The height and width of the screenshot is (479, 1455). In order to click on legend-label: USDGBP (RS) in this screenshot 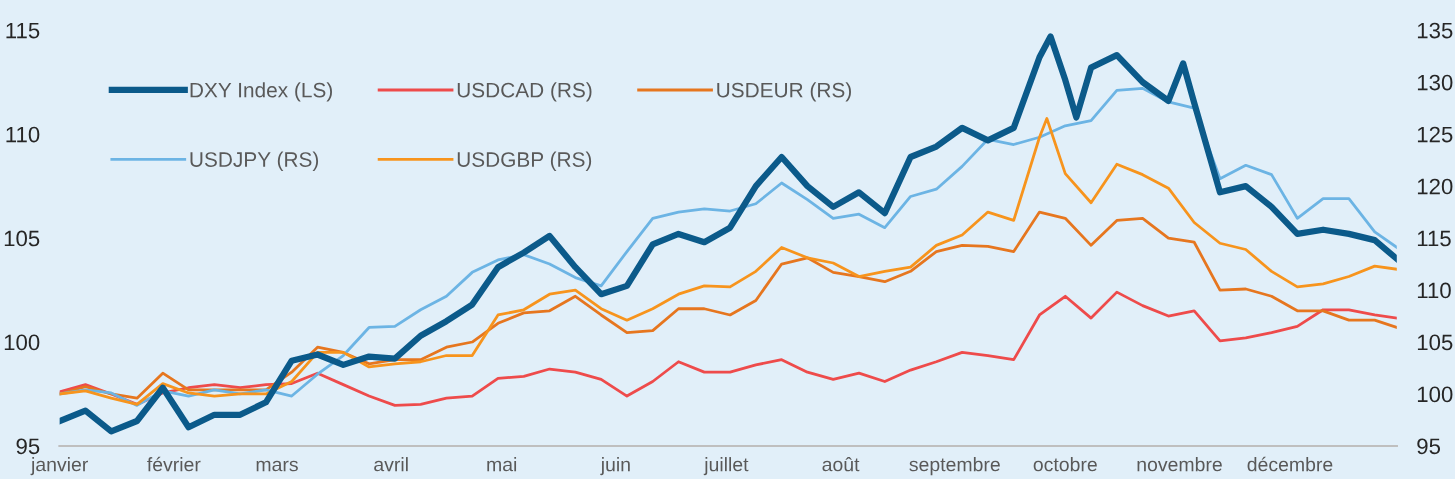, I will do `click(524, 161)`.